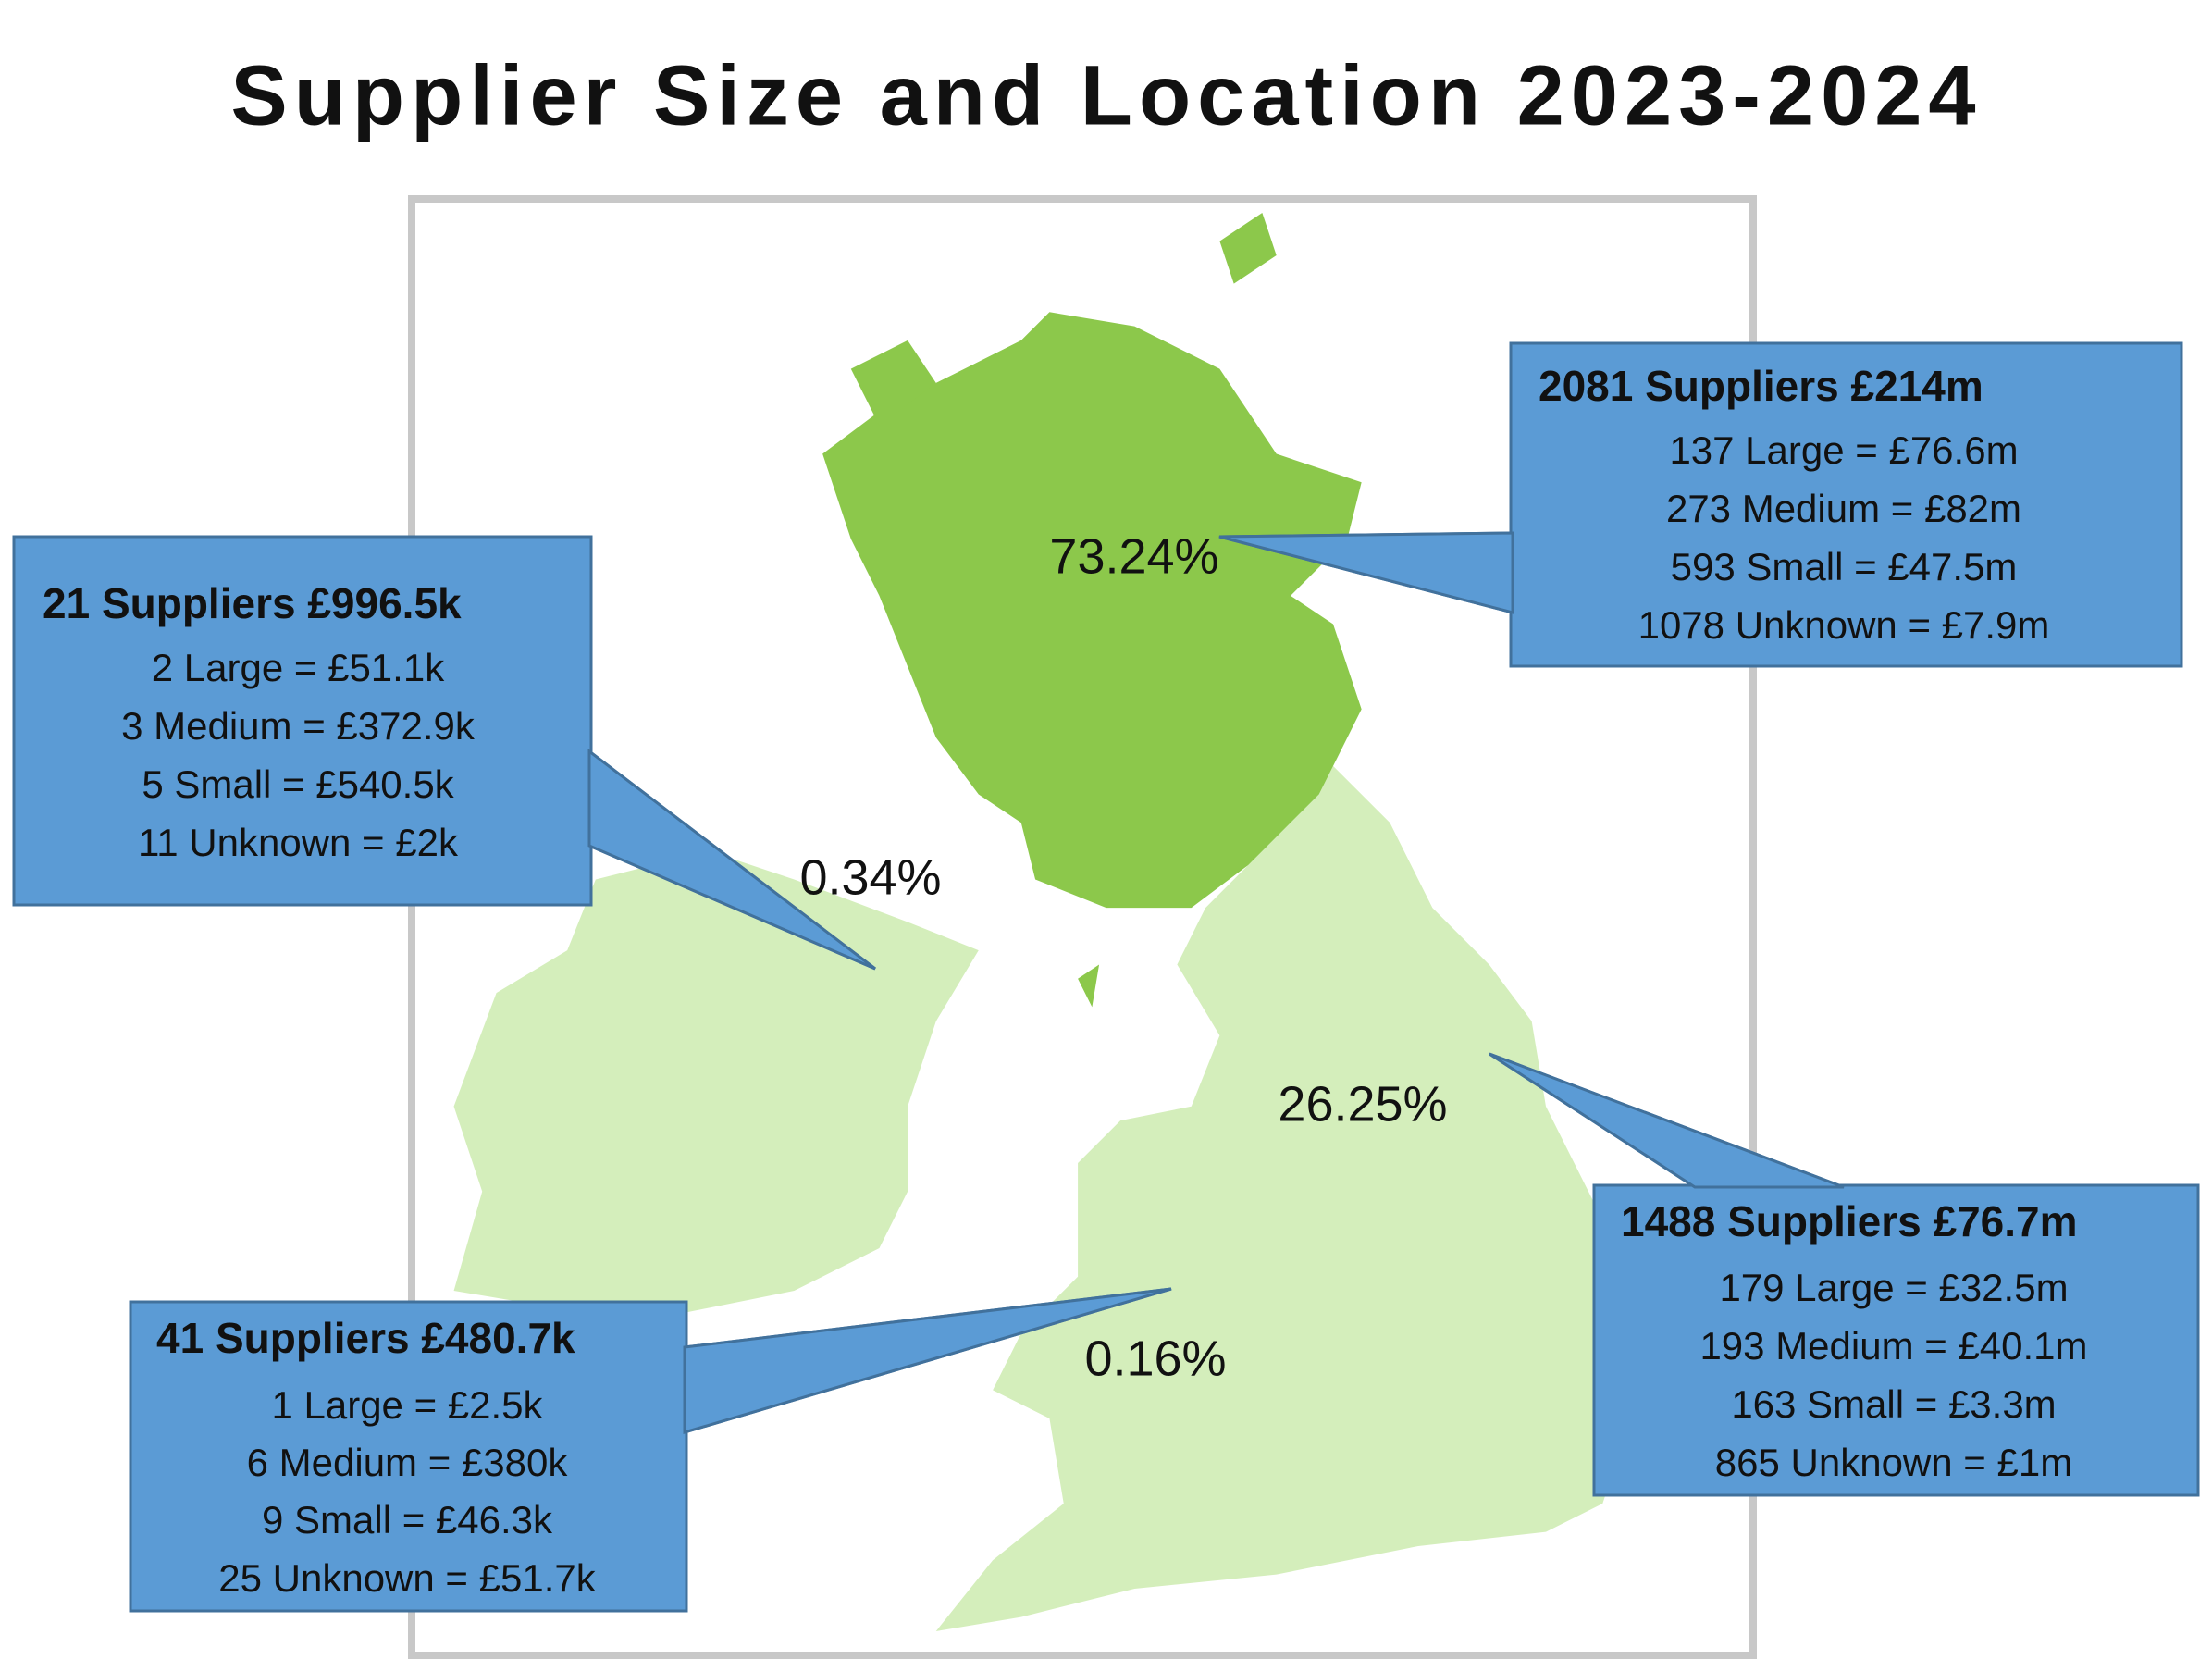 The height and width of the screenshot is (1659, 2212). What do you see at coordinates (1894, 1404) in the screenshot?
I see `callout-line: 163 Small = £3.3m` at bounding box center [1894, 1404].